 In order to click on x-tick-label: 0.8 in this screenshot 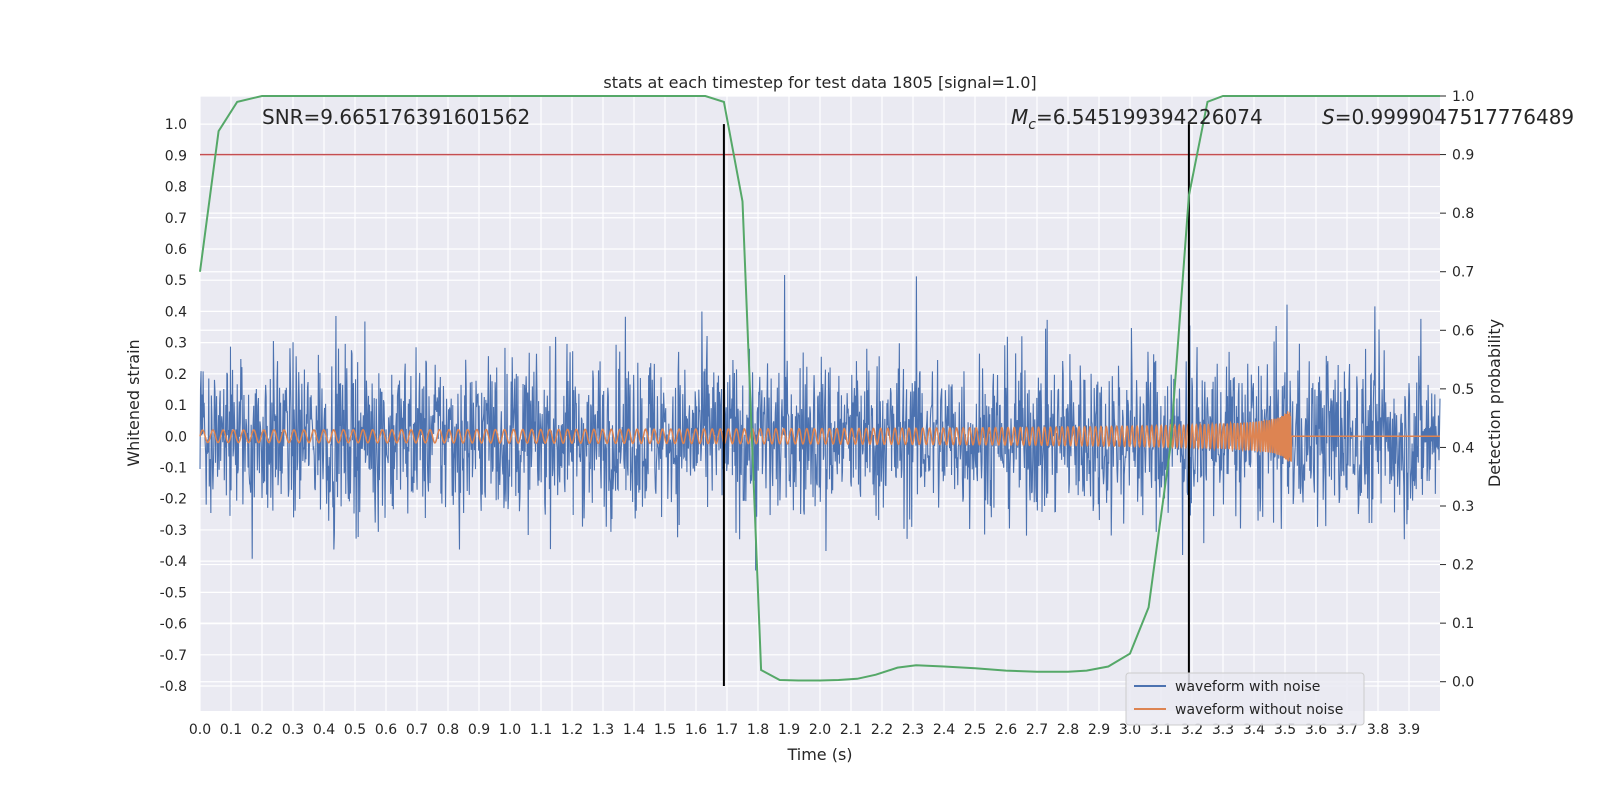, I will do `click(448, 730)`.